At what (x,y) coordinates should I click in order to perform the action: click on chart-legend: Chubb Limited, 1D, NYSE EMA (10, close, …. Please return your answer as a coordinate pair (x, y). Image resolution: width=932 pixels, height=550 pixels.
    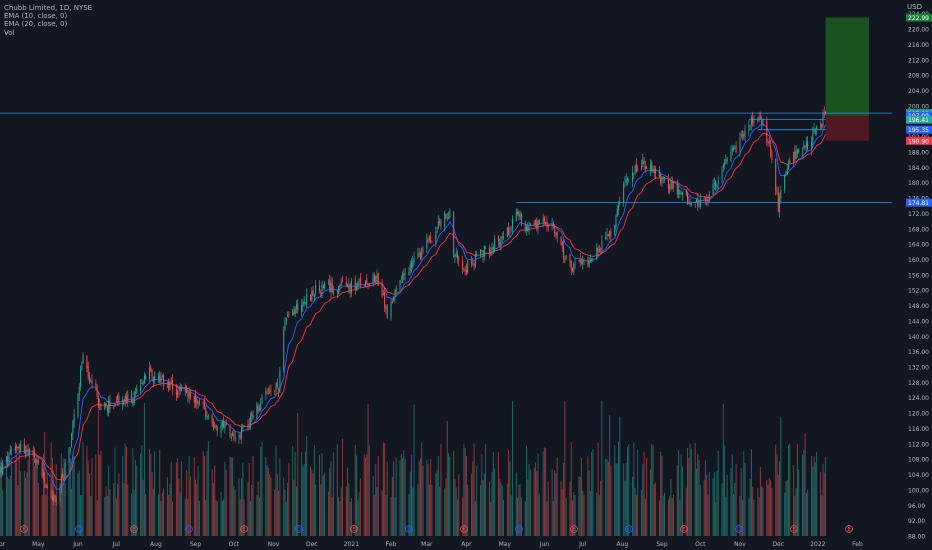
    Looking at the image, I should click on (48, 20).